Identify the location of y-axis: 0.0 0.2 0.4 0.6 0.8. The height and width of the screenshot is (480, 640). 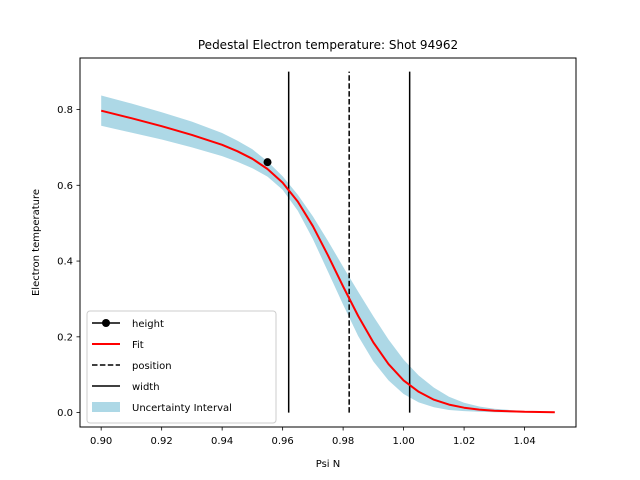
(68, 262).